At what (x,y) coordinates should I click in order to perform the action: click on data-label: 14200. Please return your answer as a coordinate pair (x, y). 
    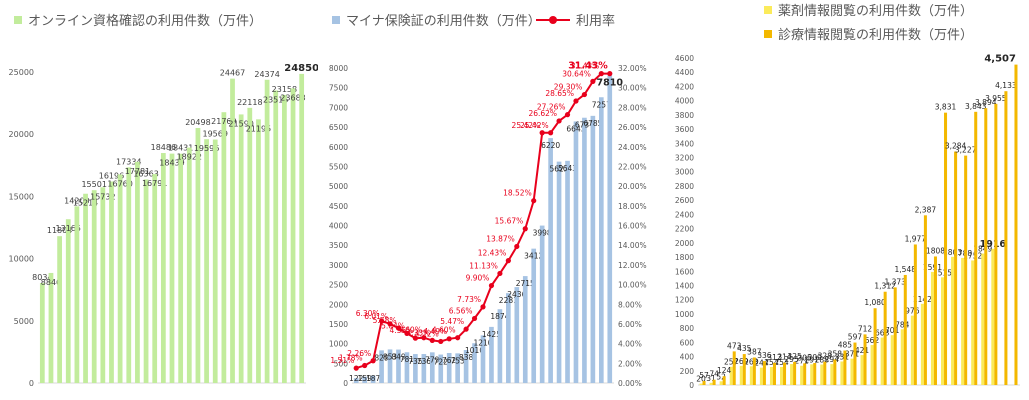
    Looking at the image, I should click on (76, 200).